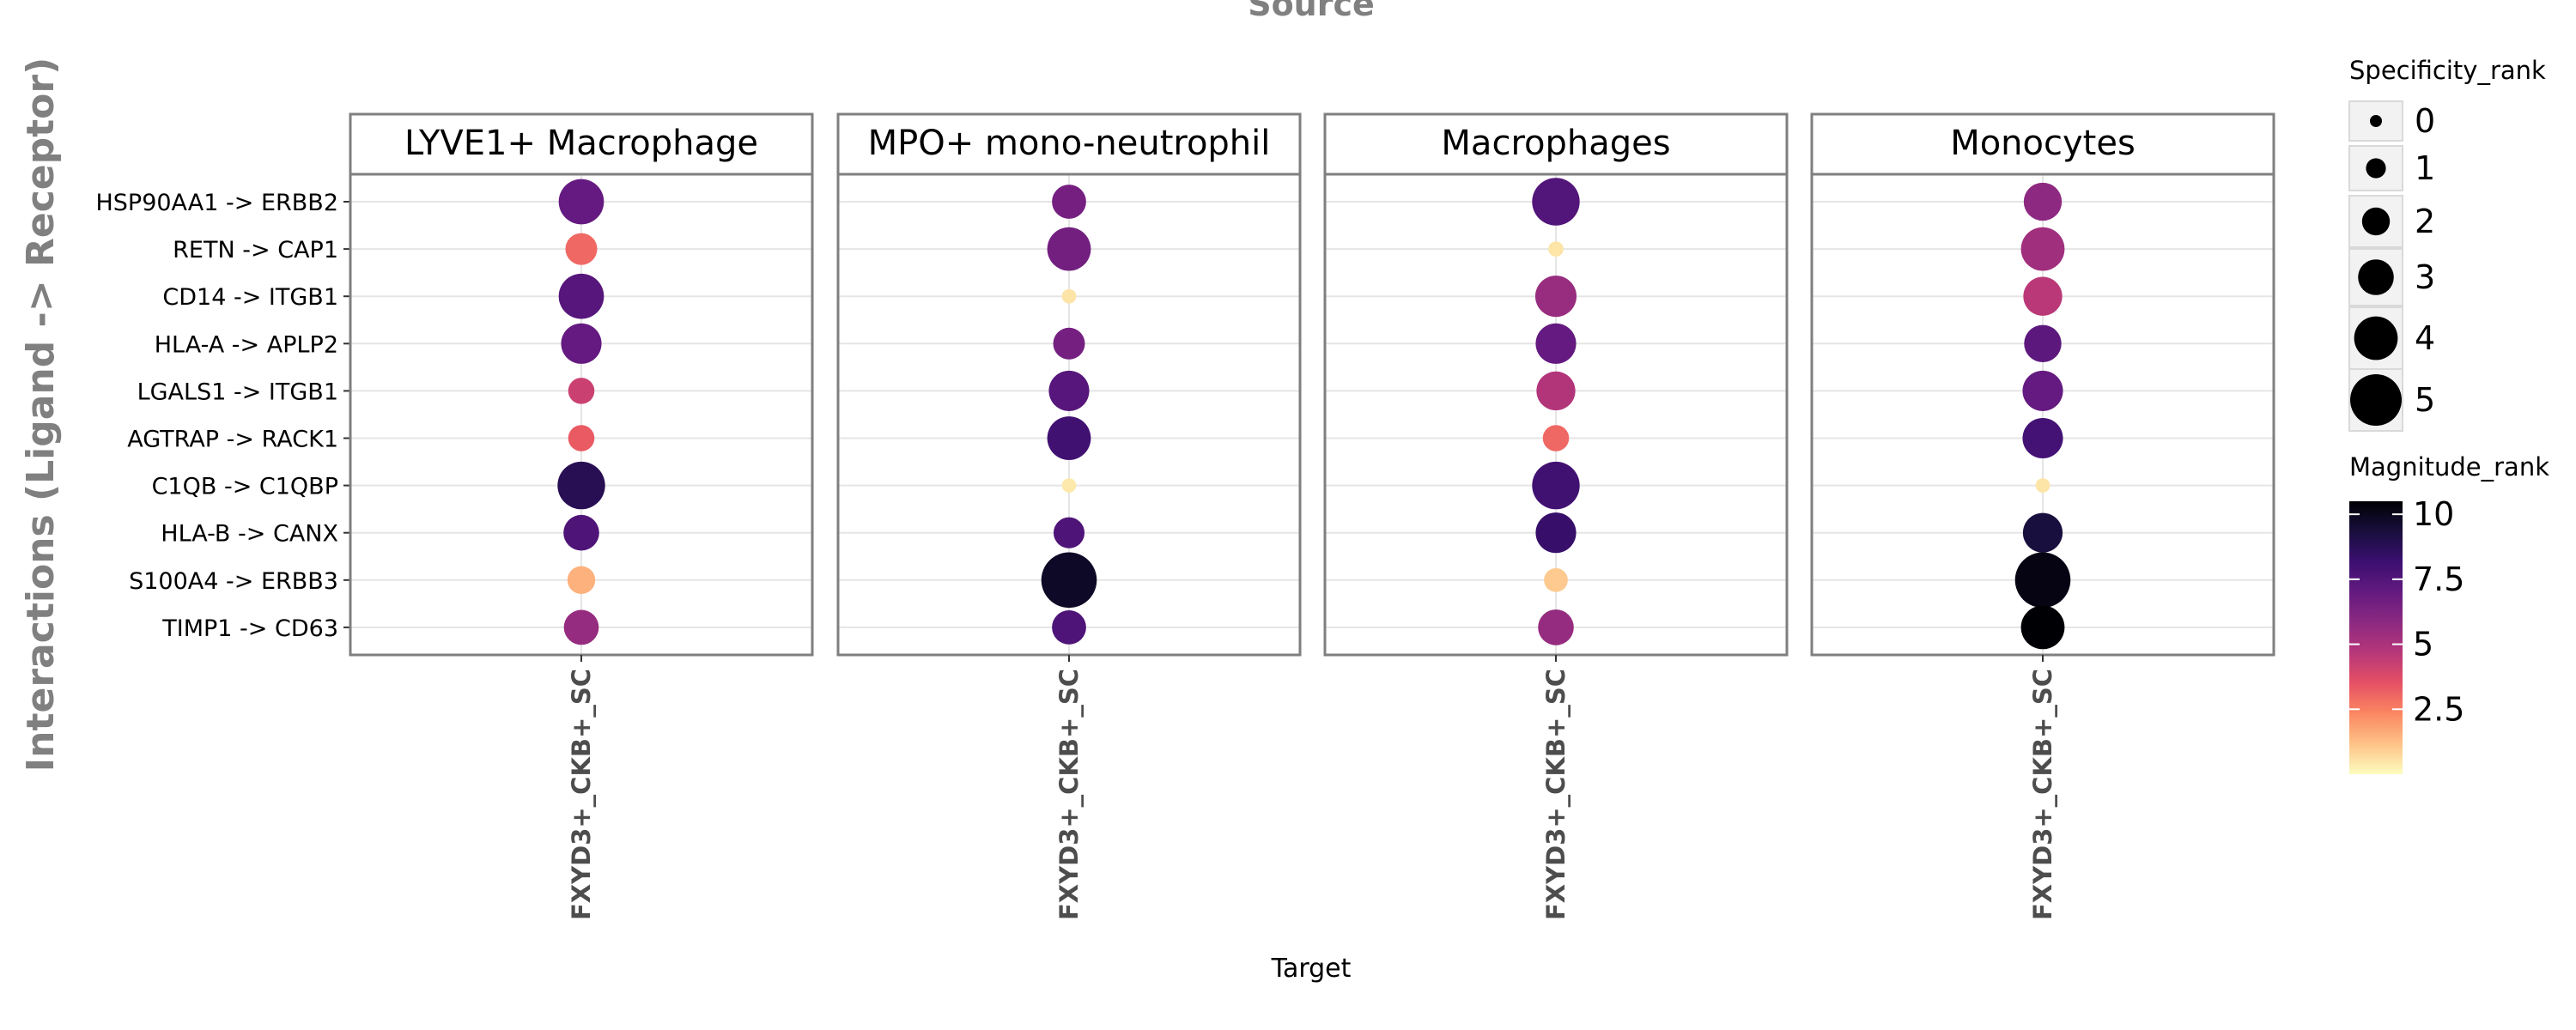 The width and height of the screenshot is (2576, 1030). What do you see at coordinates (1312, 11) in the screenshot?
I see `chart-title: Source` at bounding box center [1312, 11].